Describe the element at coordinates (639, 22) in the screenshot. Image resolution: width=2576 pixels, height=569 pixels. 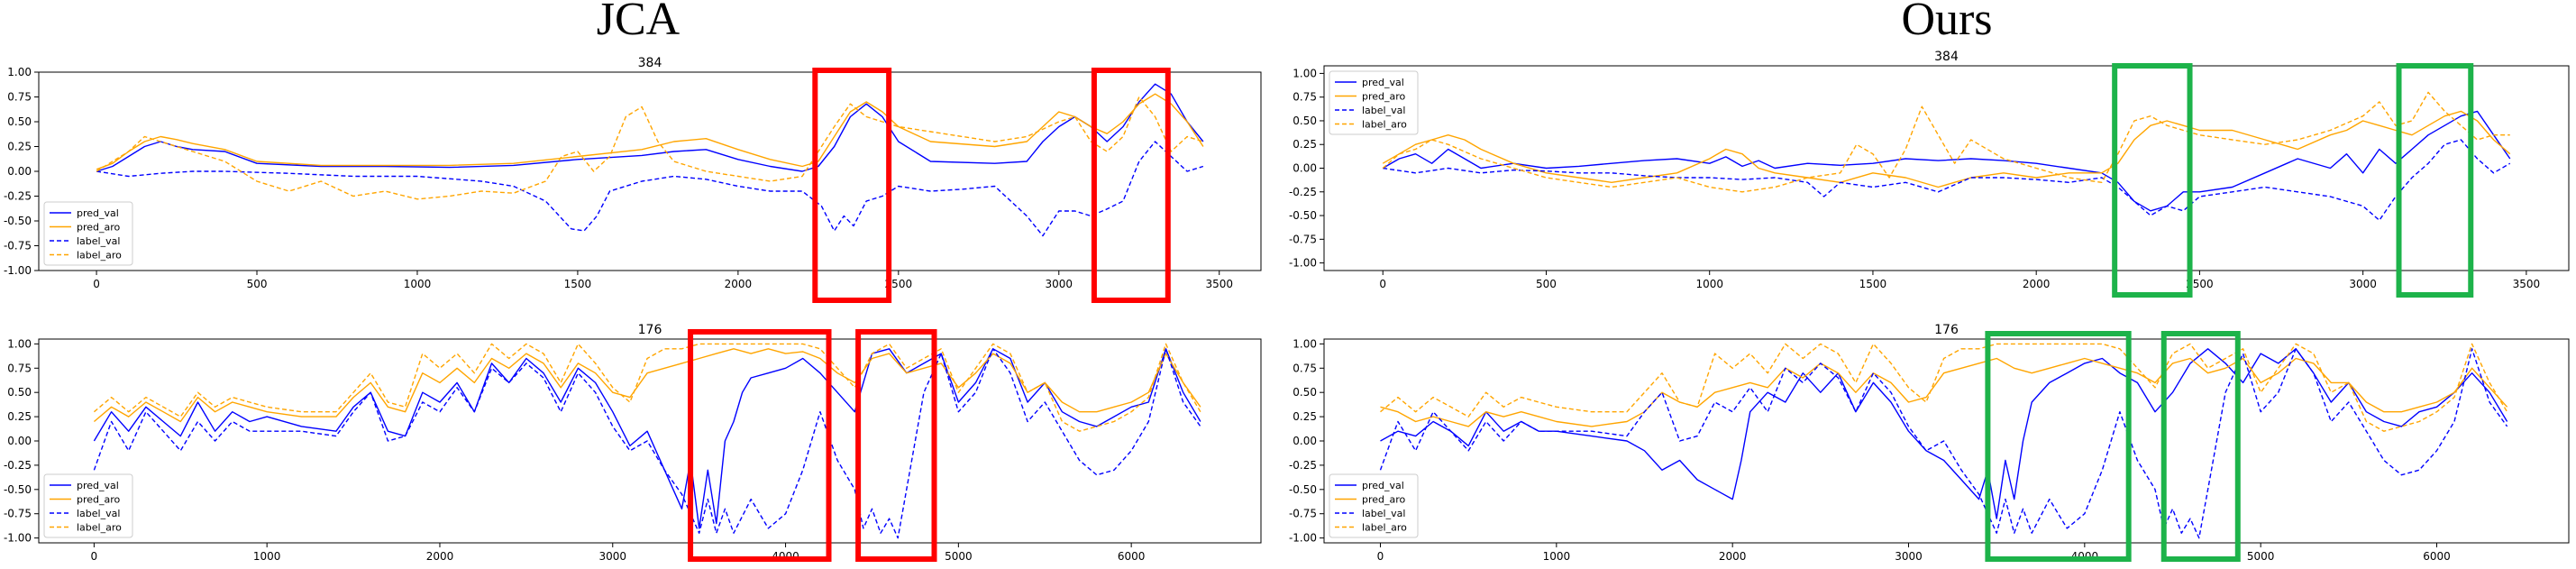
I see `jca-column-title: JCA` at that location.